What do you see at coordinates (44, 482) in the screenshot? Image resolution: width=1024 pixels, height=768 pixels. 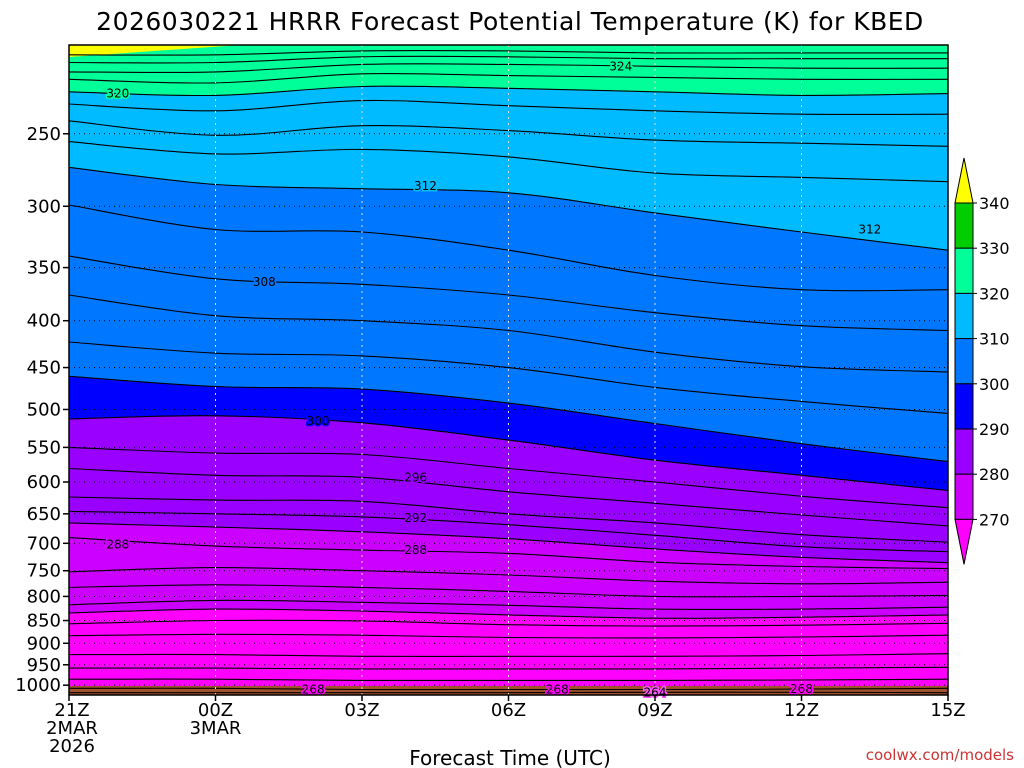 I see `y-tick-label: 600` at bounding box center [44, 482].